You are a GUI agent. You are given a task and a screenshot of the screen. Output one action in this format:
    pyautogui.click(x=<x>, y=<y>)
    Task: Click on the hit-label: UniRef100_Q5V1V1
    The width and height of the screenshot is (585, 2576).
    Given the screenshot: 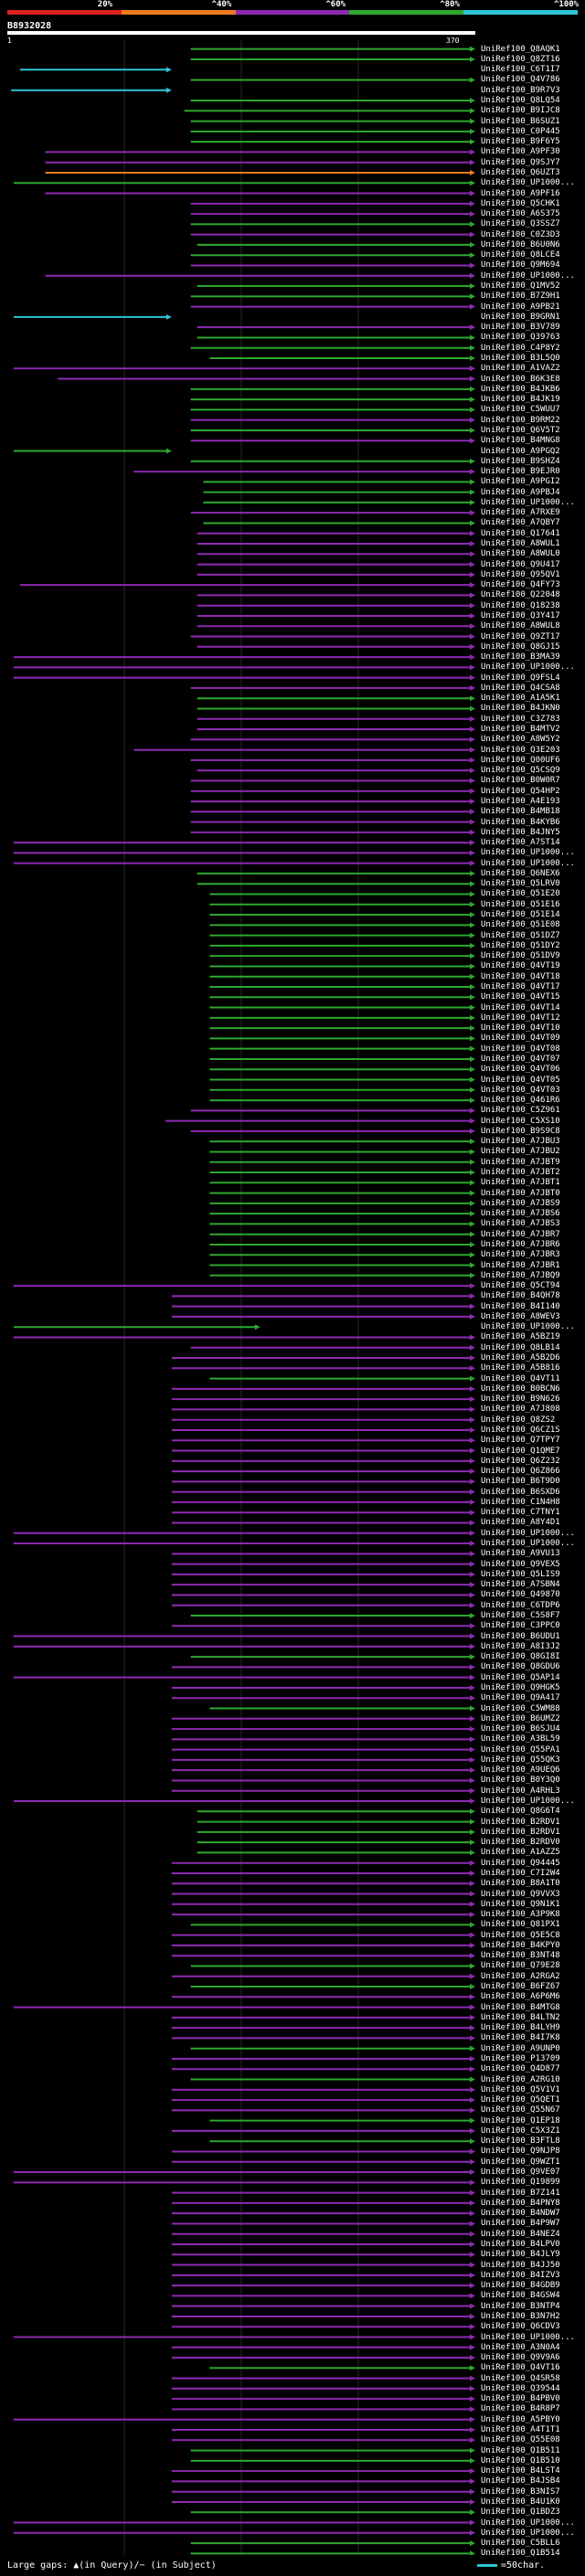 What is the action you would take?
    pyautogui.click(x=520, y=2089)
    